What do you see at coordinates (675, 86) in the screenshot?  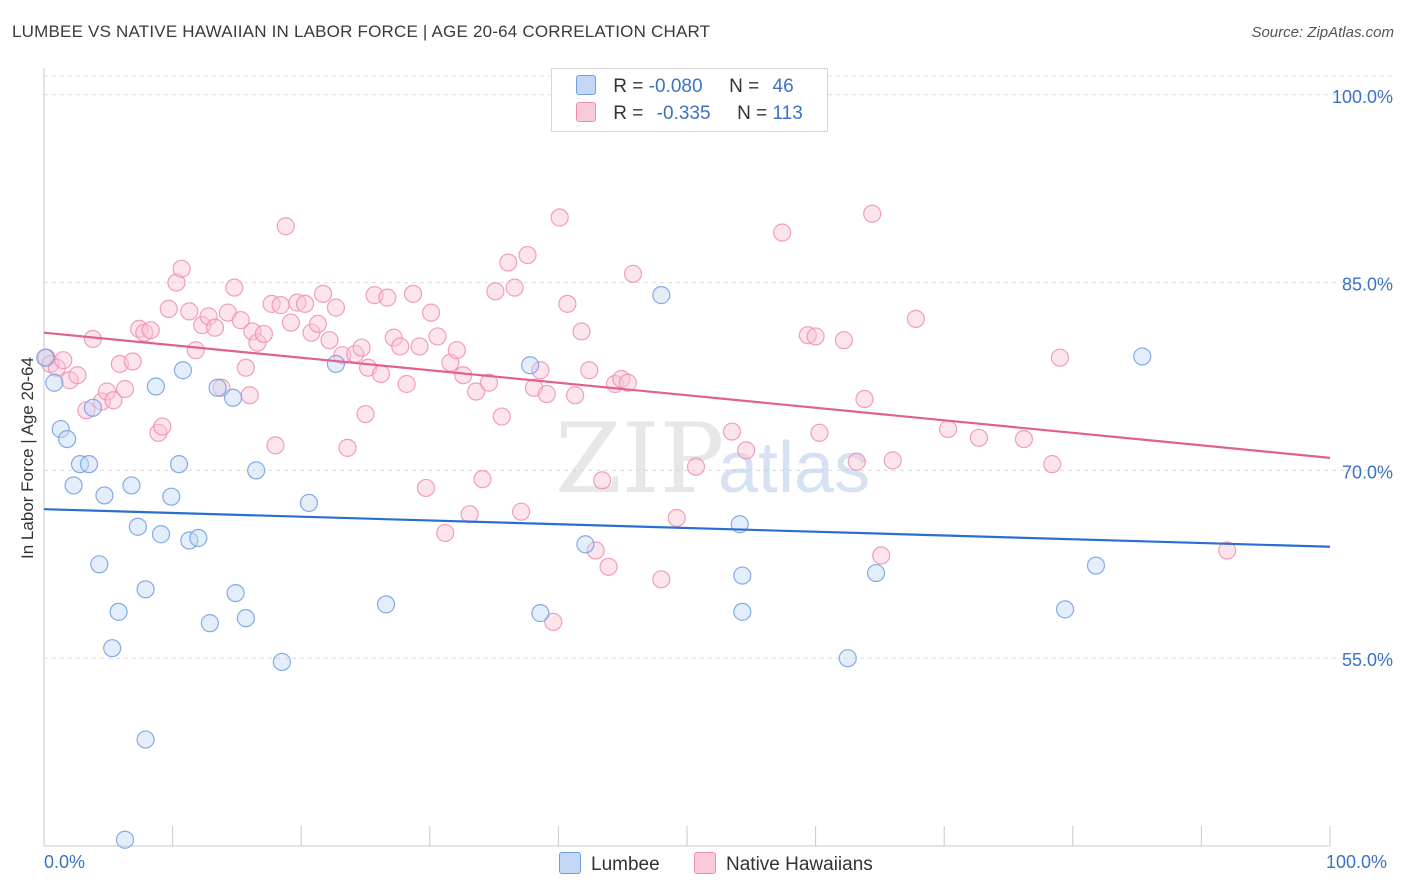 I see `r-value: -0.080` at bounding box center [675, 86].